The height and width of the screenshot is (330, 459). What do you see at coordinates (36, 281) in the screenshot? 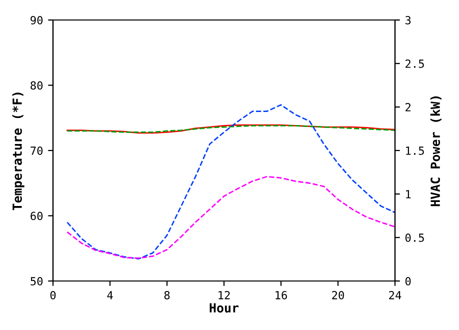
I see `y-tick-label: 50` at bounding box center [36, 281].